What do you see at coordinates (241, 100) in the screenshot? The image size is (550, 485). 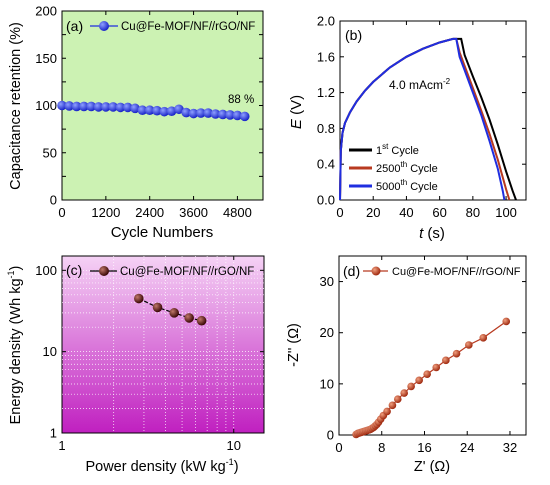 I see `panel-a-annotation: 88 %` at bounding box center [241, 100].